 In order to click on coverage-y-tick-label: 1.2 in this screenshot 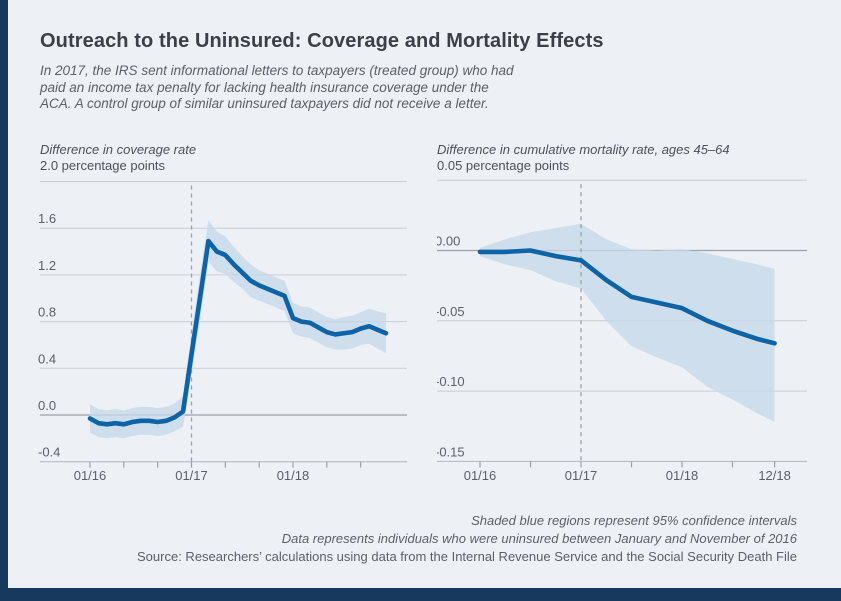, I will do `click(47, 265)`.